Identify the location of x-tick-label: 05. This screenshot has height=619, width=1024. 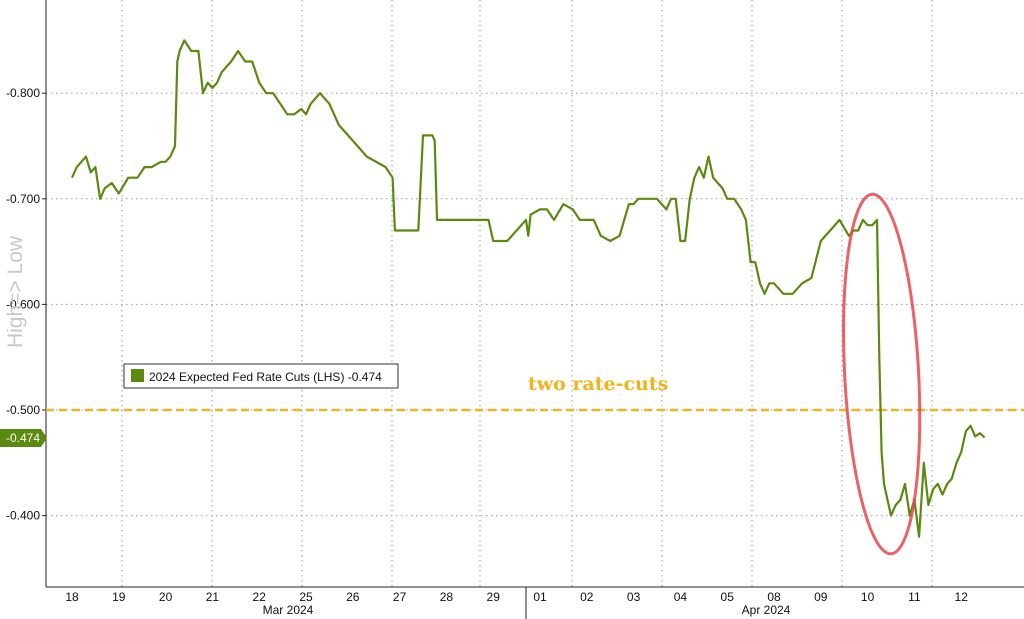
(728, 597).